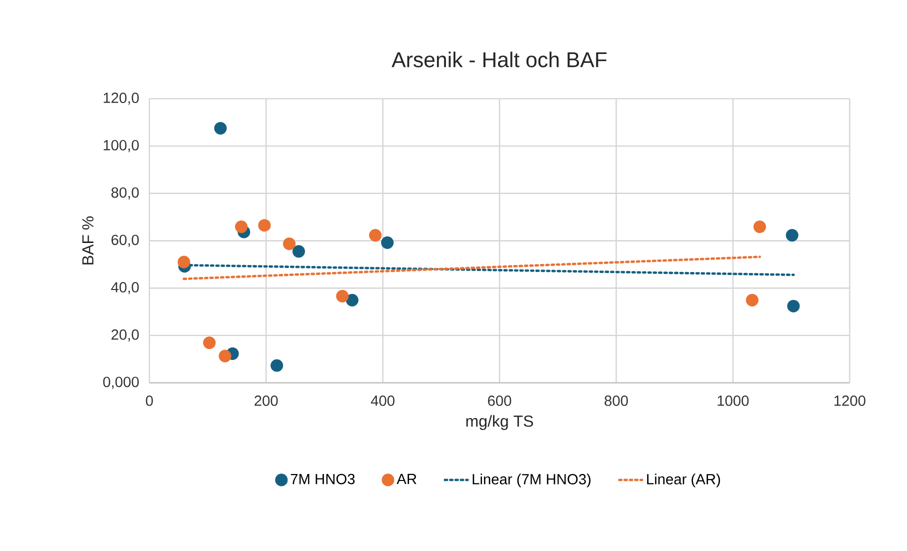  What do you see at coordinates (322, 479) in the screenshot?
I see `legend-label: 7M HNO3` at bounding box center [322, 479].